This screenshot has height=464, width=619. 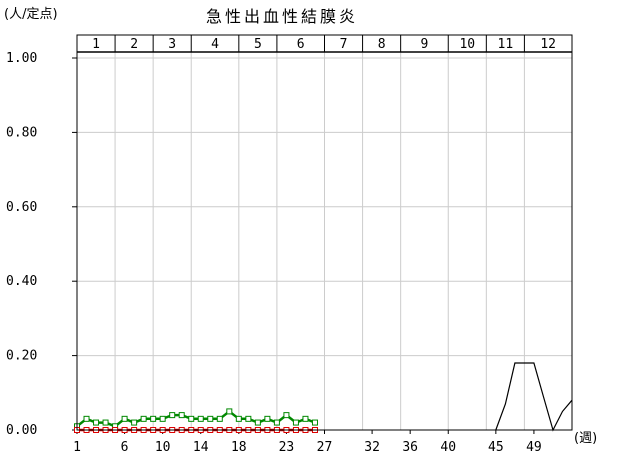 I want to click on x-unit-label: (週), so click(x=585, y=438).